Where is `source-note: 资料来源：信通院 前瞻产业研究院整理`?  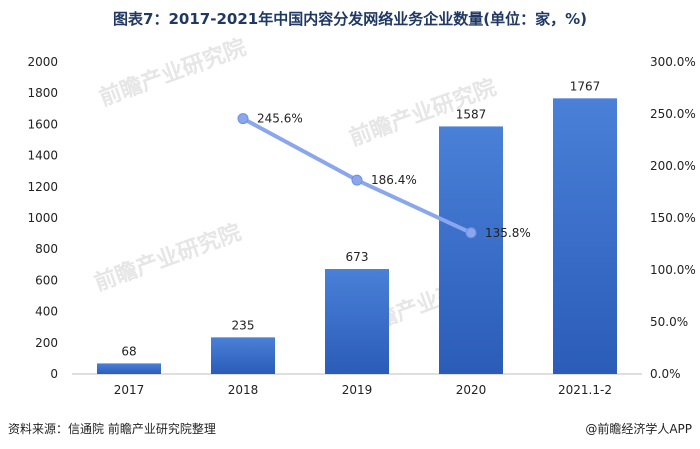
source-note: 资料来源：信通院 前瞻产业研究院整理 is located at coordinates (112, 429).